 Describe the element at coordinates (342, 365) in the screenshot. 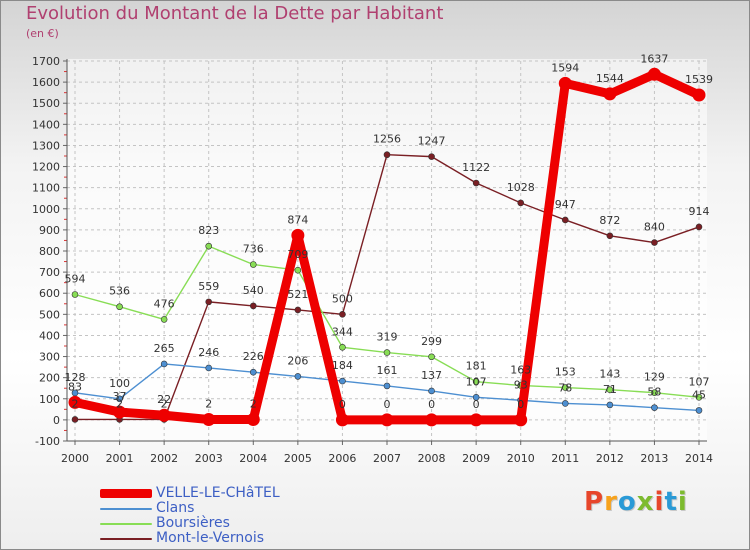

I see `data-label: 184` at that location.